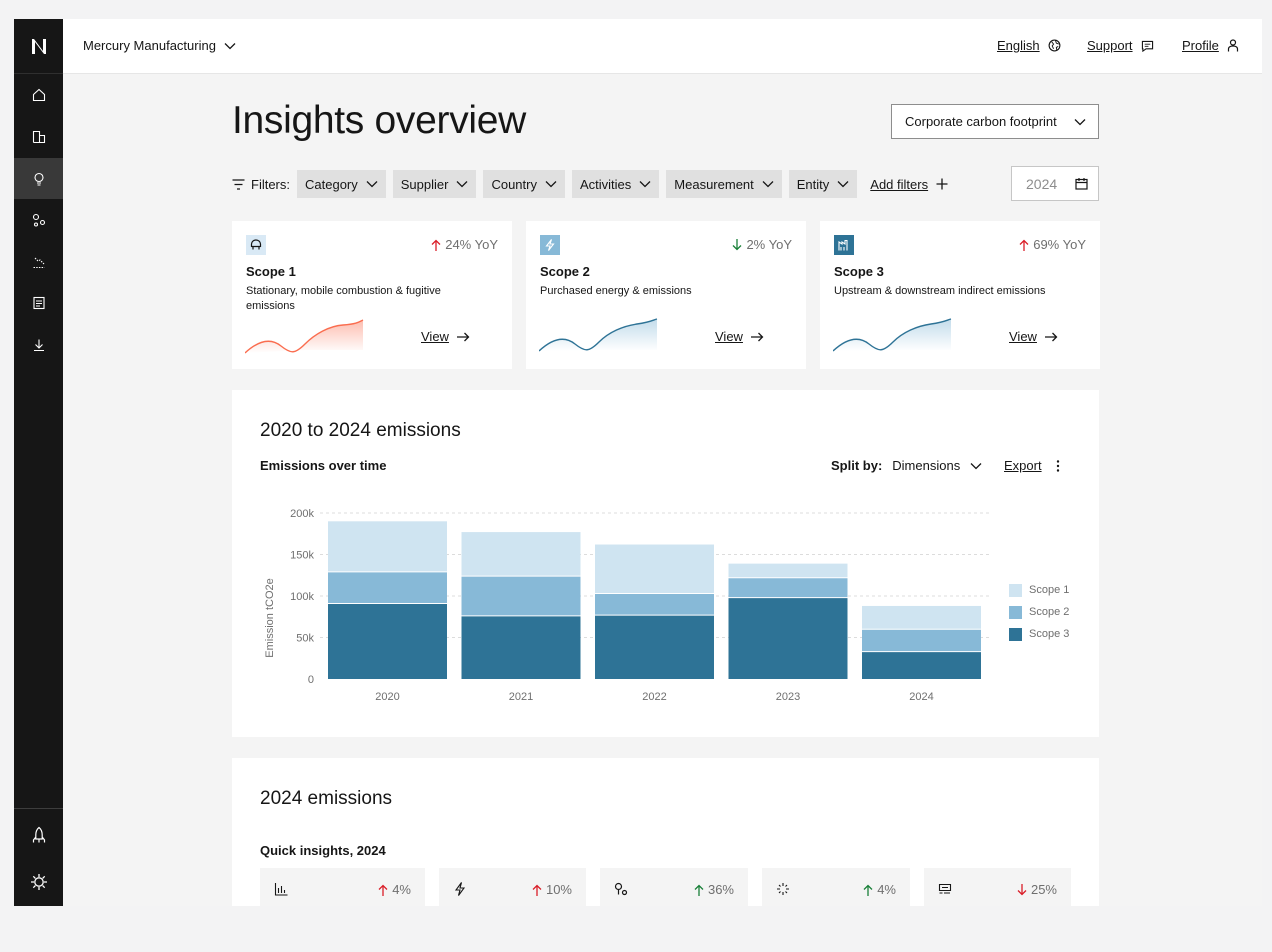 The width and height of the screenshot is (1272, 952). What do you see at coordinates (341, 184) in the screenshot?
I see `filter-chip-category: Category` at bounding box center [341, 184].